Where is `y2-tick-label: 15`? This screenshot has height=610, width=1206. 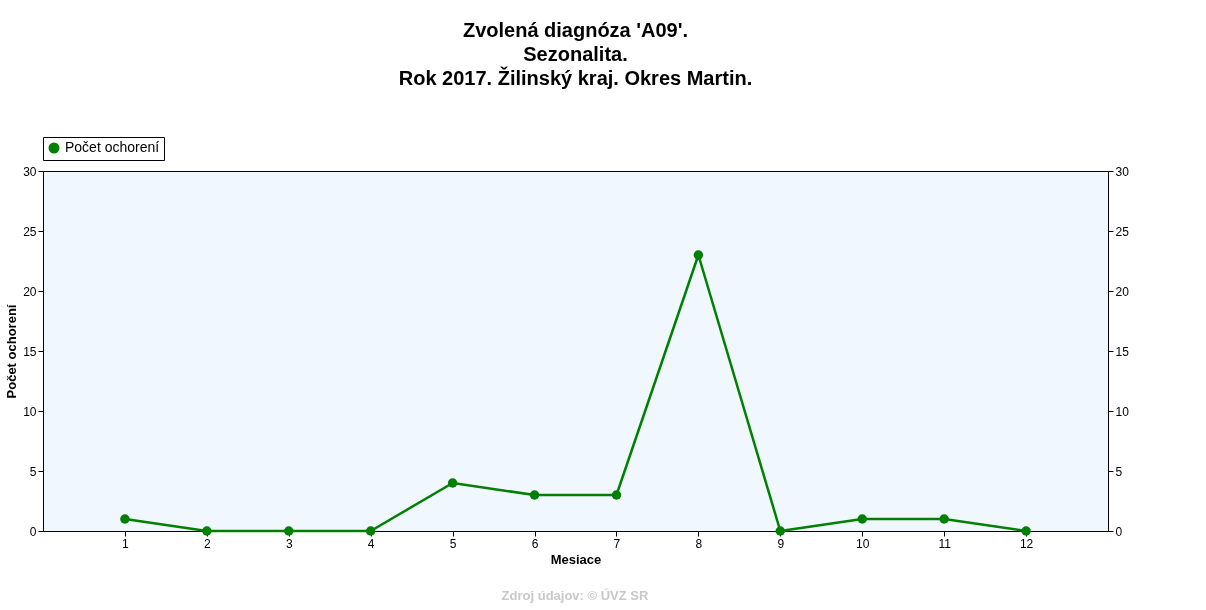 y2-tick-label: 15 is located at coordinates (1122, 351).